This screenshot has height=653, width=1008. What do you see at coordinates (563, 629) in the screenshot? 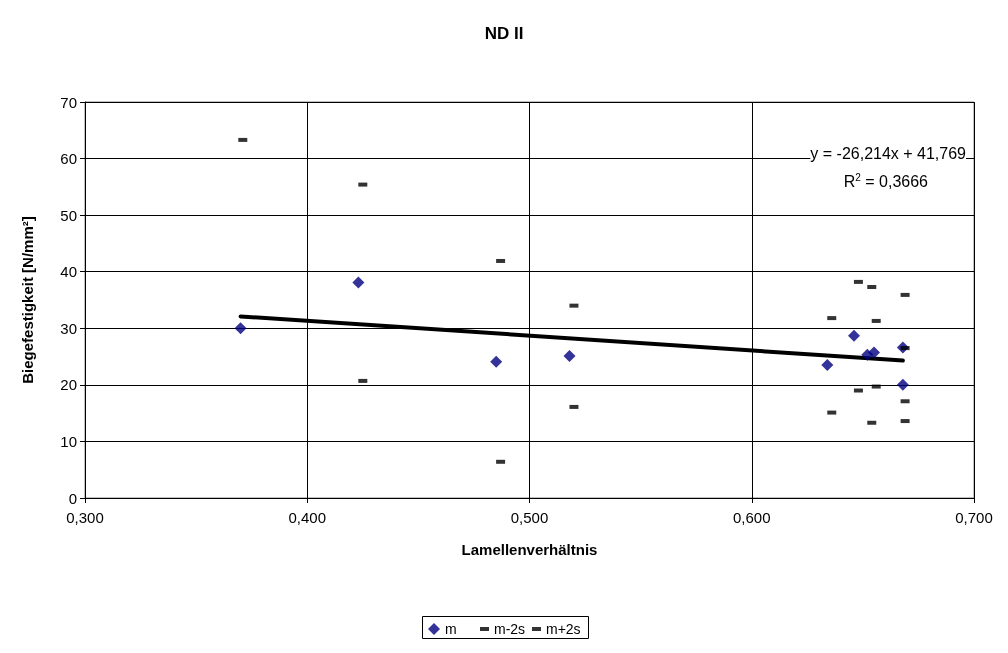
I see `legend-label: m+2s` at bounding box center [563, 629].